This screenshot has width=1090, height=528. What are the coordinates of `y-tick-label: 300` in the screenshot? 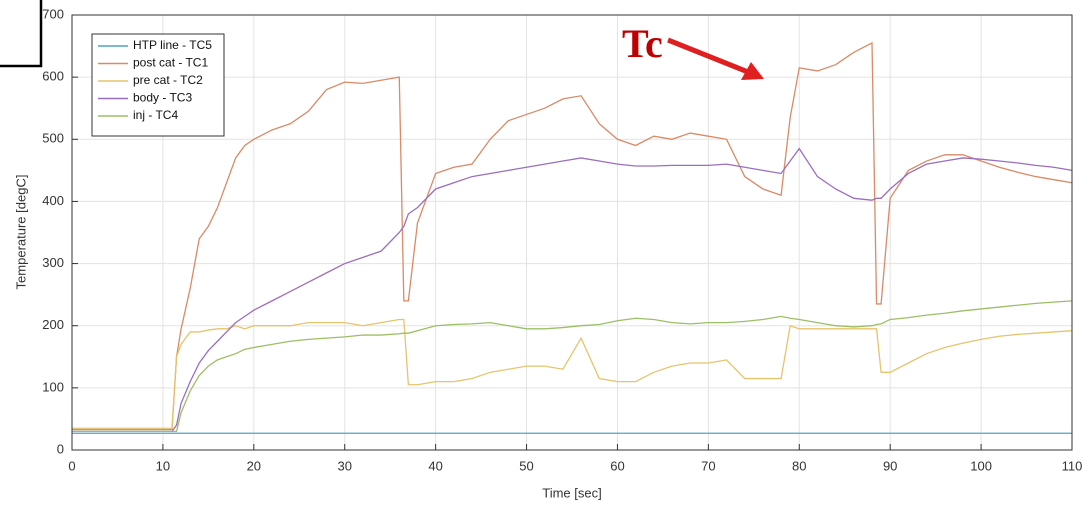 It's located at (53, 262).